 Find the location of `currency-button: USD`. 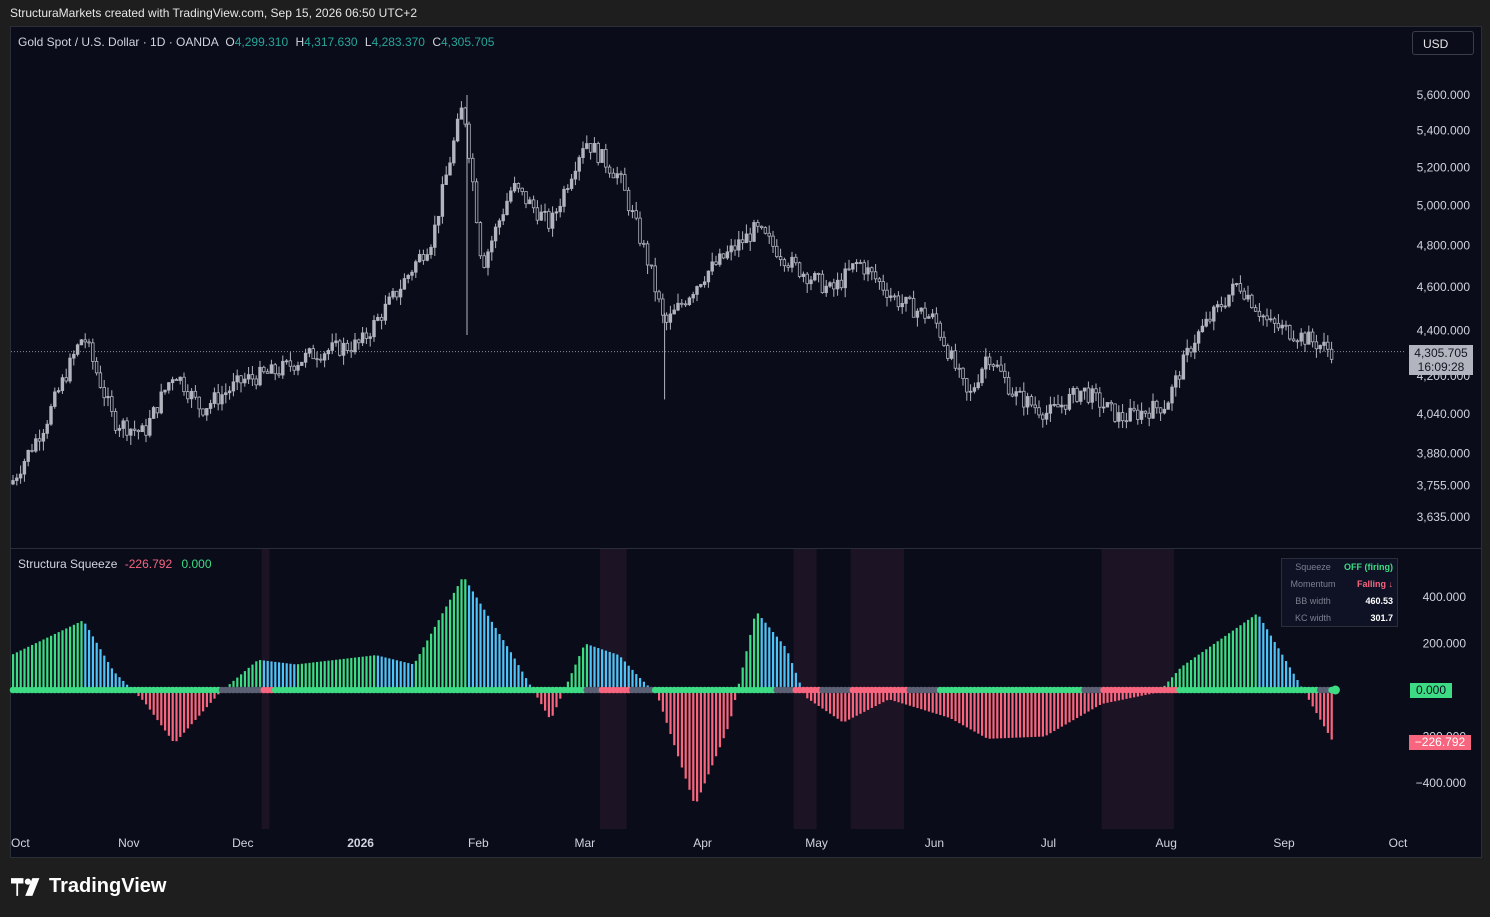

currency-button: USD is located at coordinates (1443, 43).